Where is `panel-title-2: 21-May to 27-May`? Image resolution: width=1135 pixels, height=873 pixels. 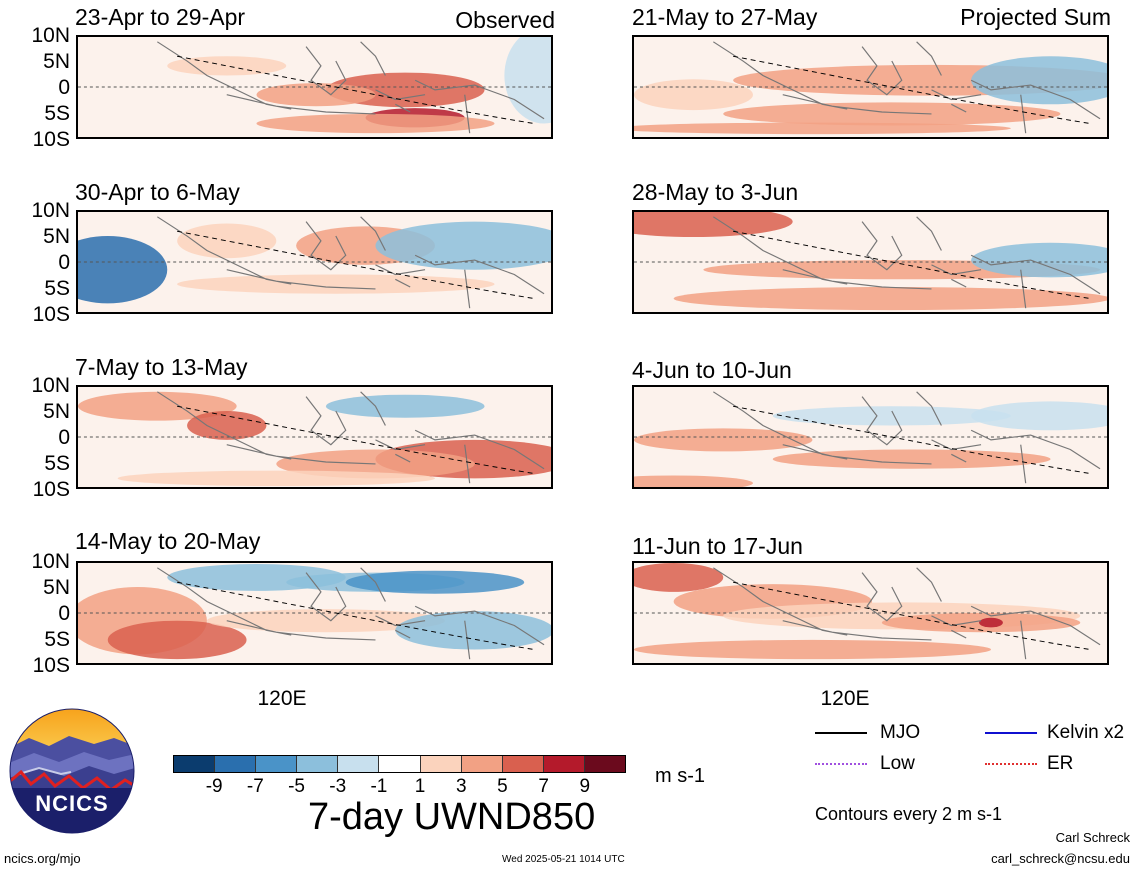
panel-title-2: 21-May to 27-May is located at coordinates (725, 17).